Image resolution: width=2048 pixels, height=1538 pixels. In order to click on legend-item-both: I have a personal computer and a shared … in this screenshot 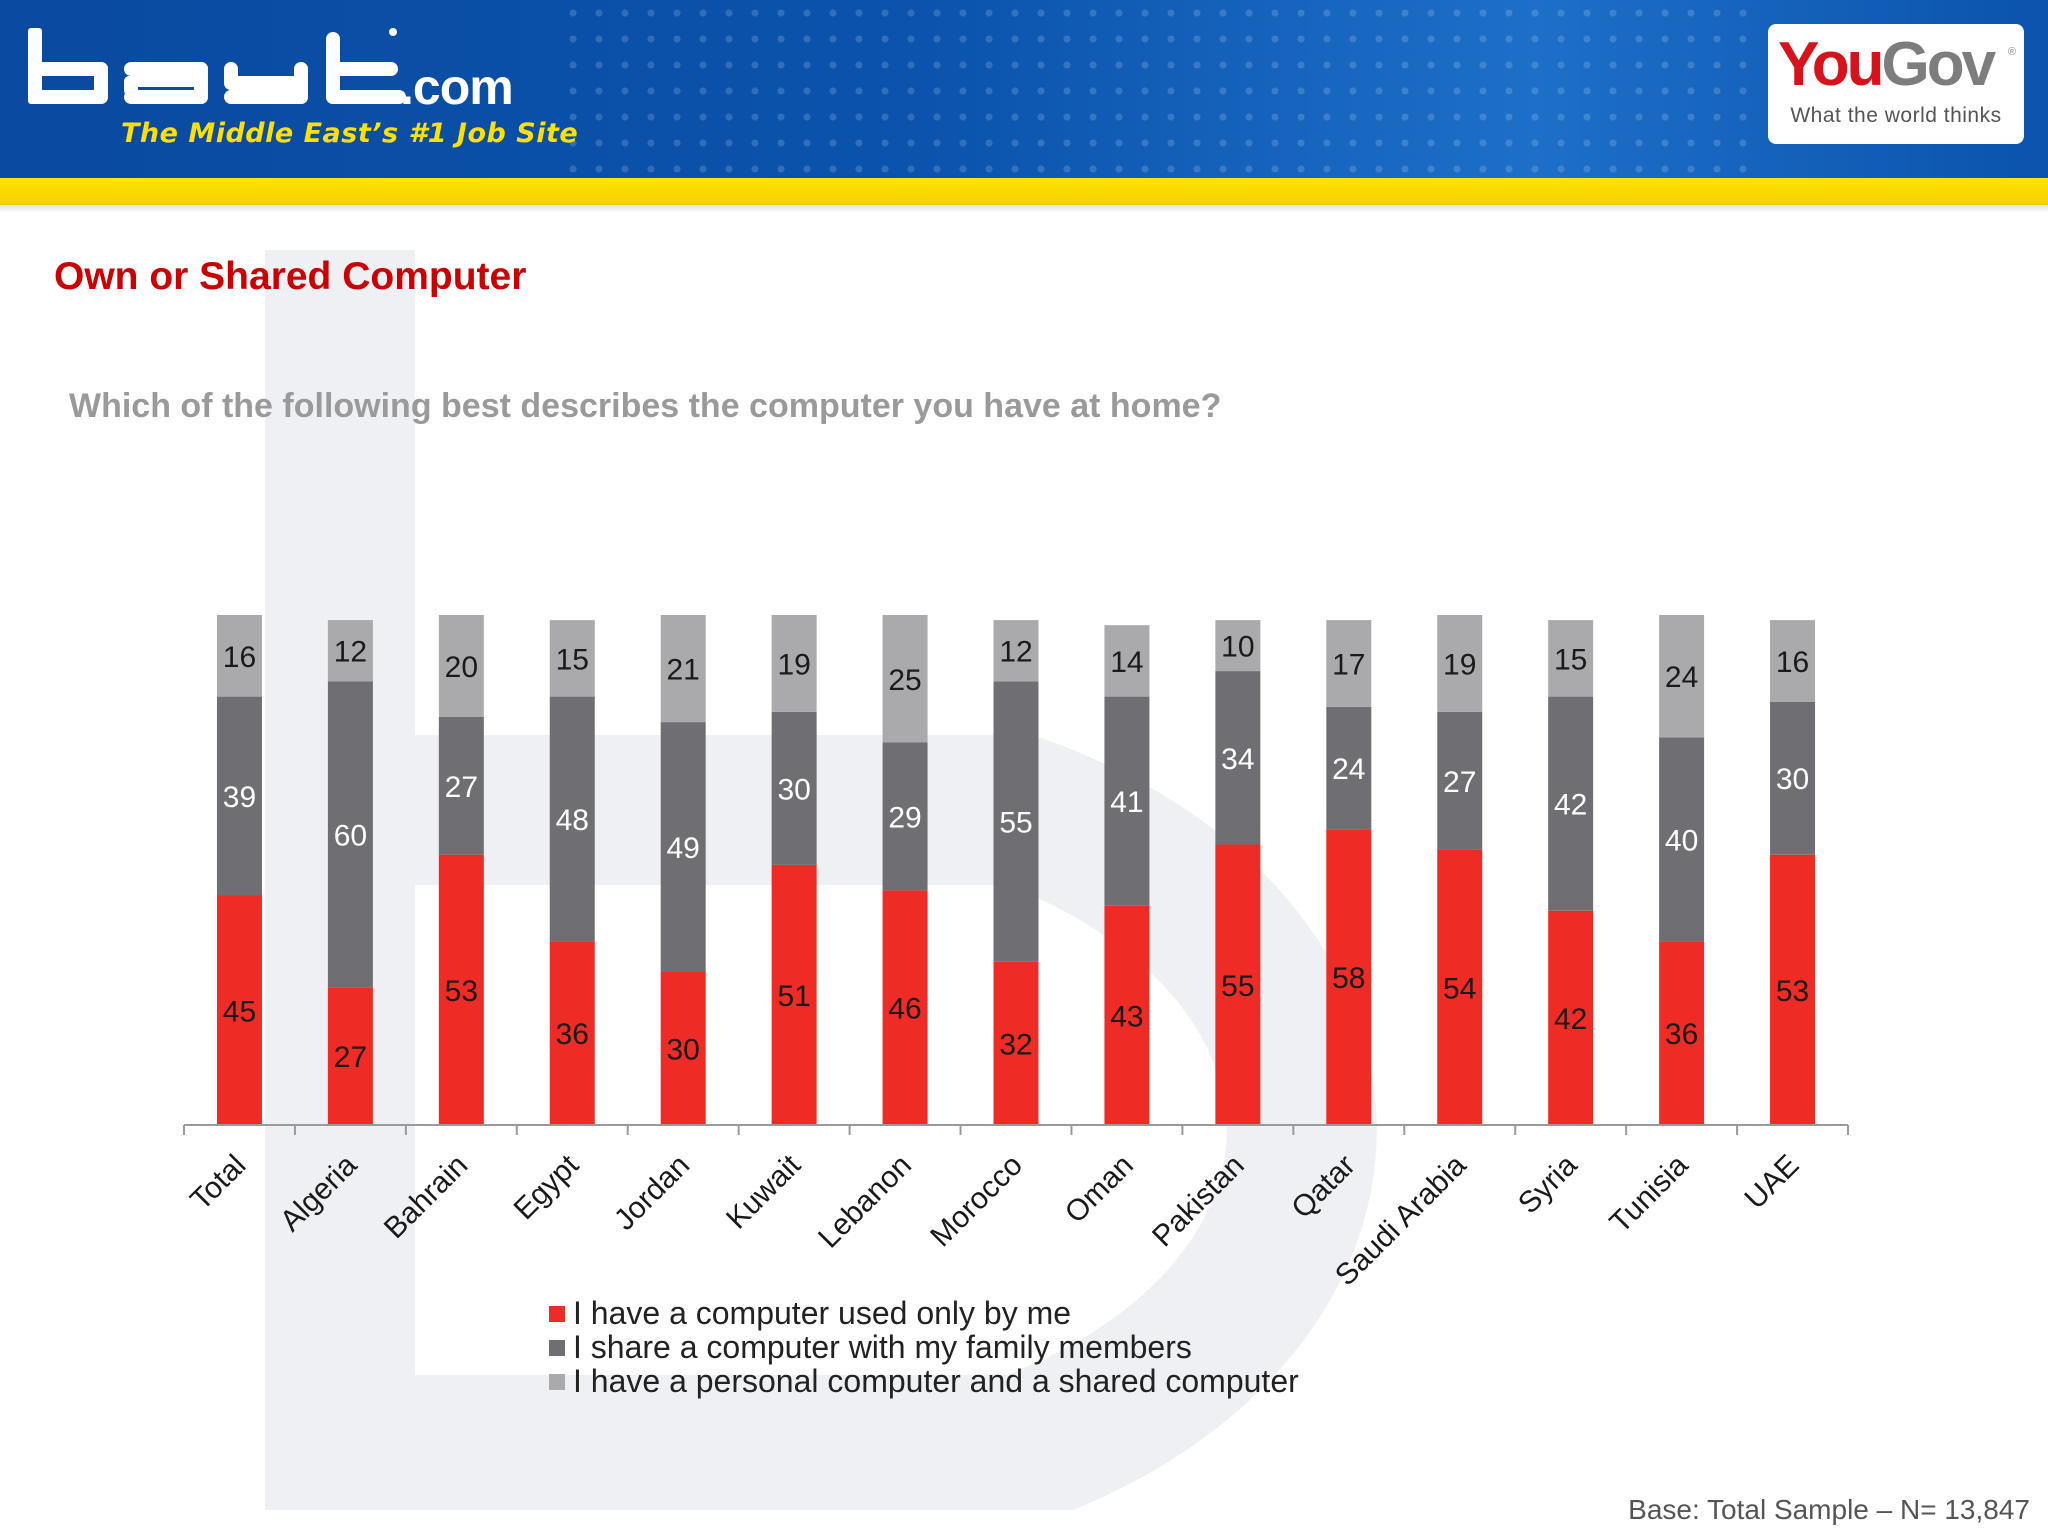, I will do `click(924, 1381)`.